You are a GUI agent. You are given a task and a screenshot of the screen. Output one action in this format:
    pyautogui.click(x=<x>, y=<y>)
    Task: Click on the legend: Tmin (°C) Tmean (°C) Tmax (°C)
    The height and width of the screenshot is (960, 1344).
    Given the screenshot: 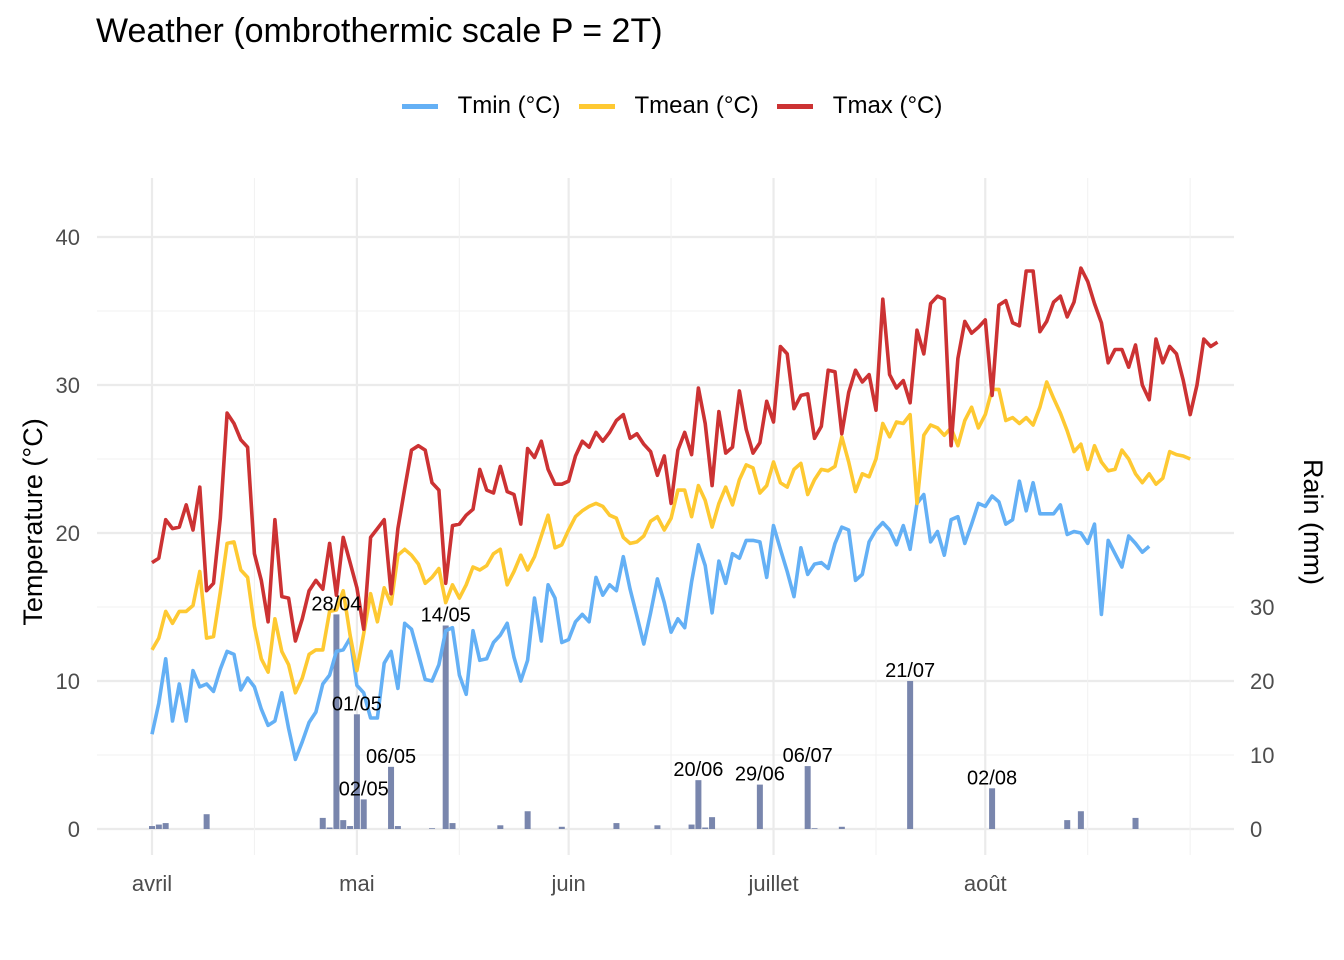 What is the action you would take?
    pyautogui.click(x=672, y=106)
    